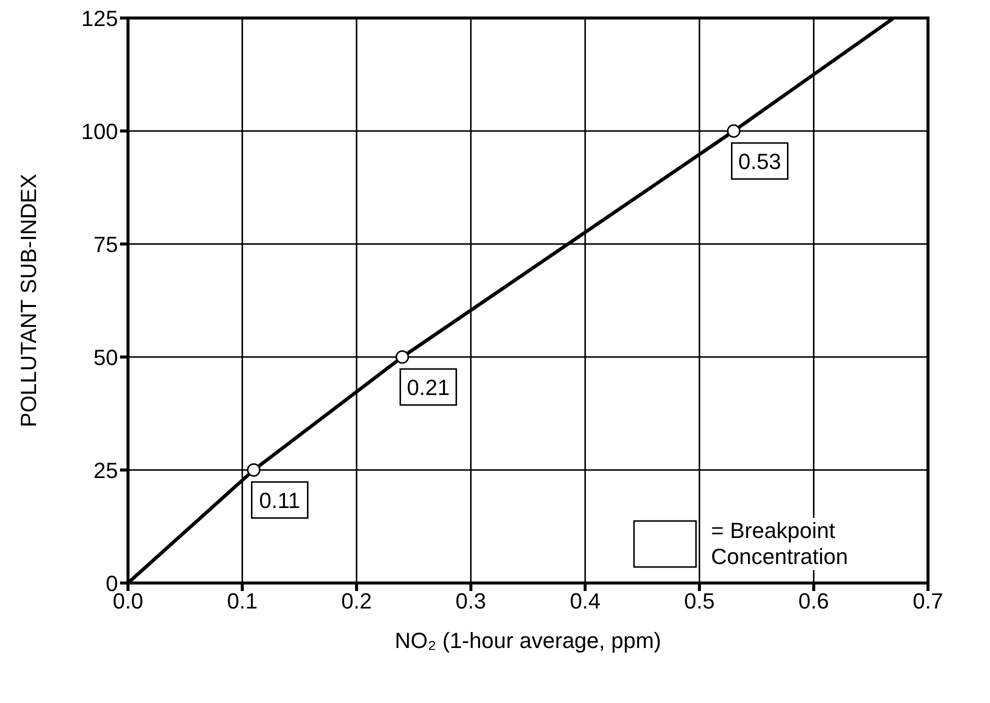 The width and height of the screenshot is (990, 703). I want to click on x-tick-label: 0.5, so click(699, 601).